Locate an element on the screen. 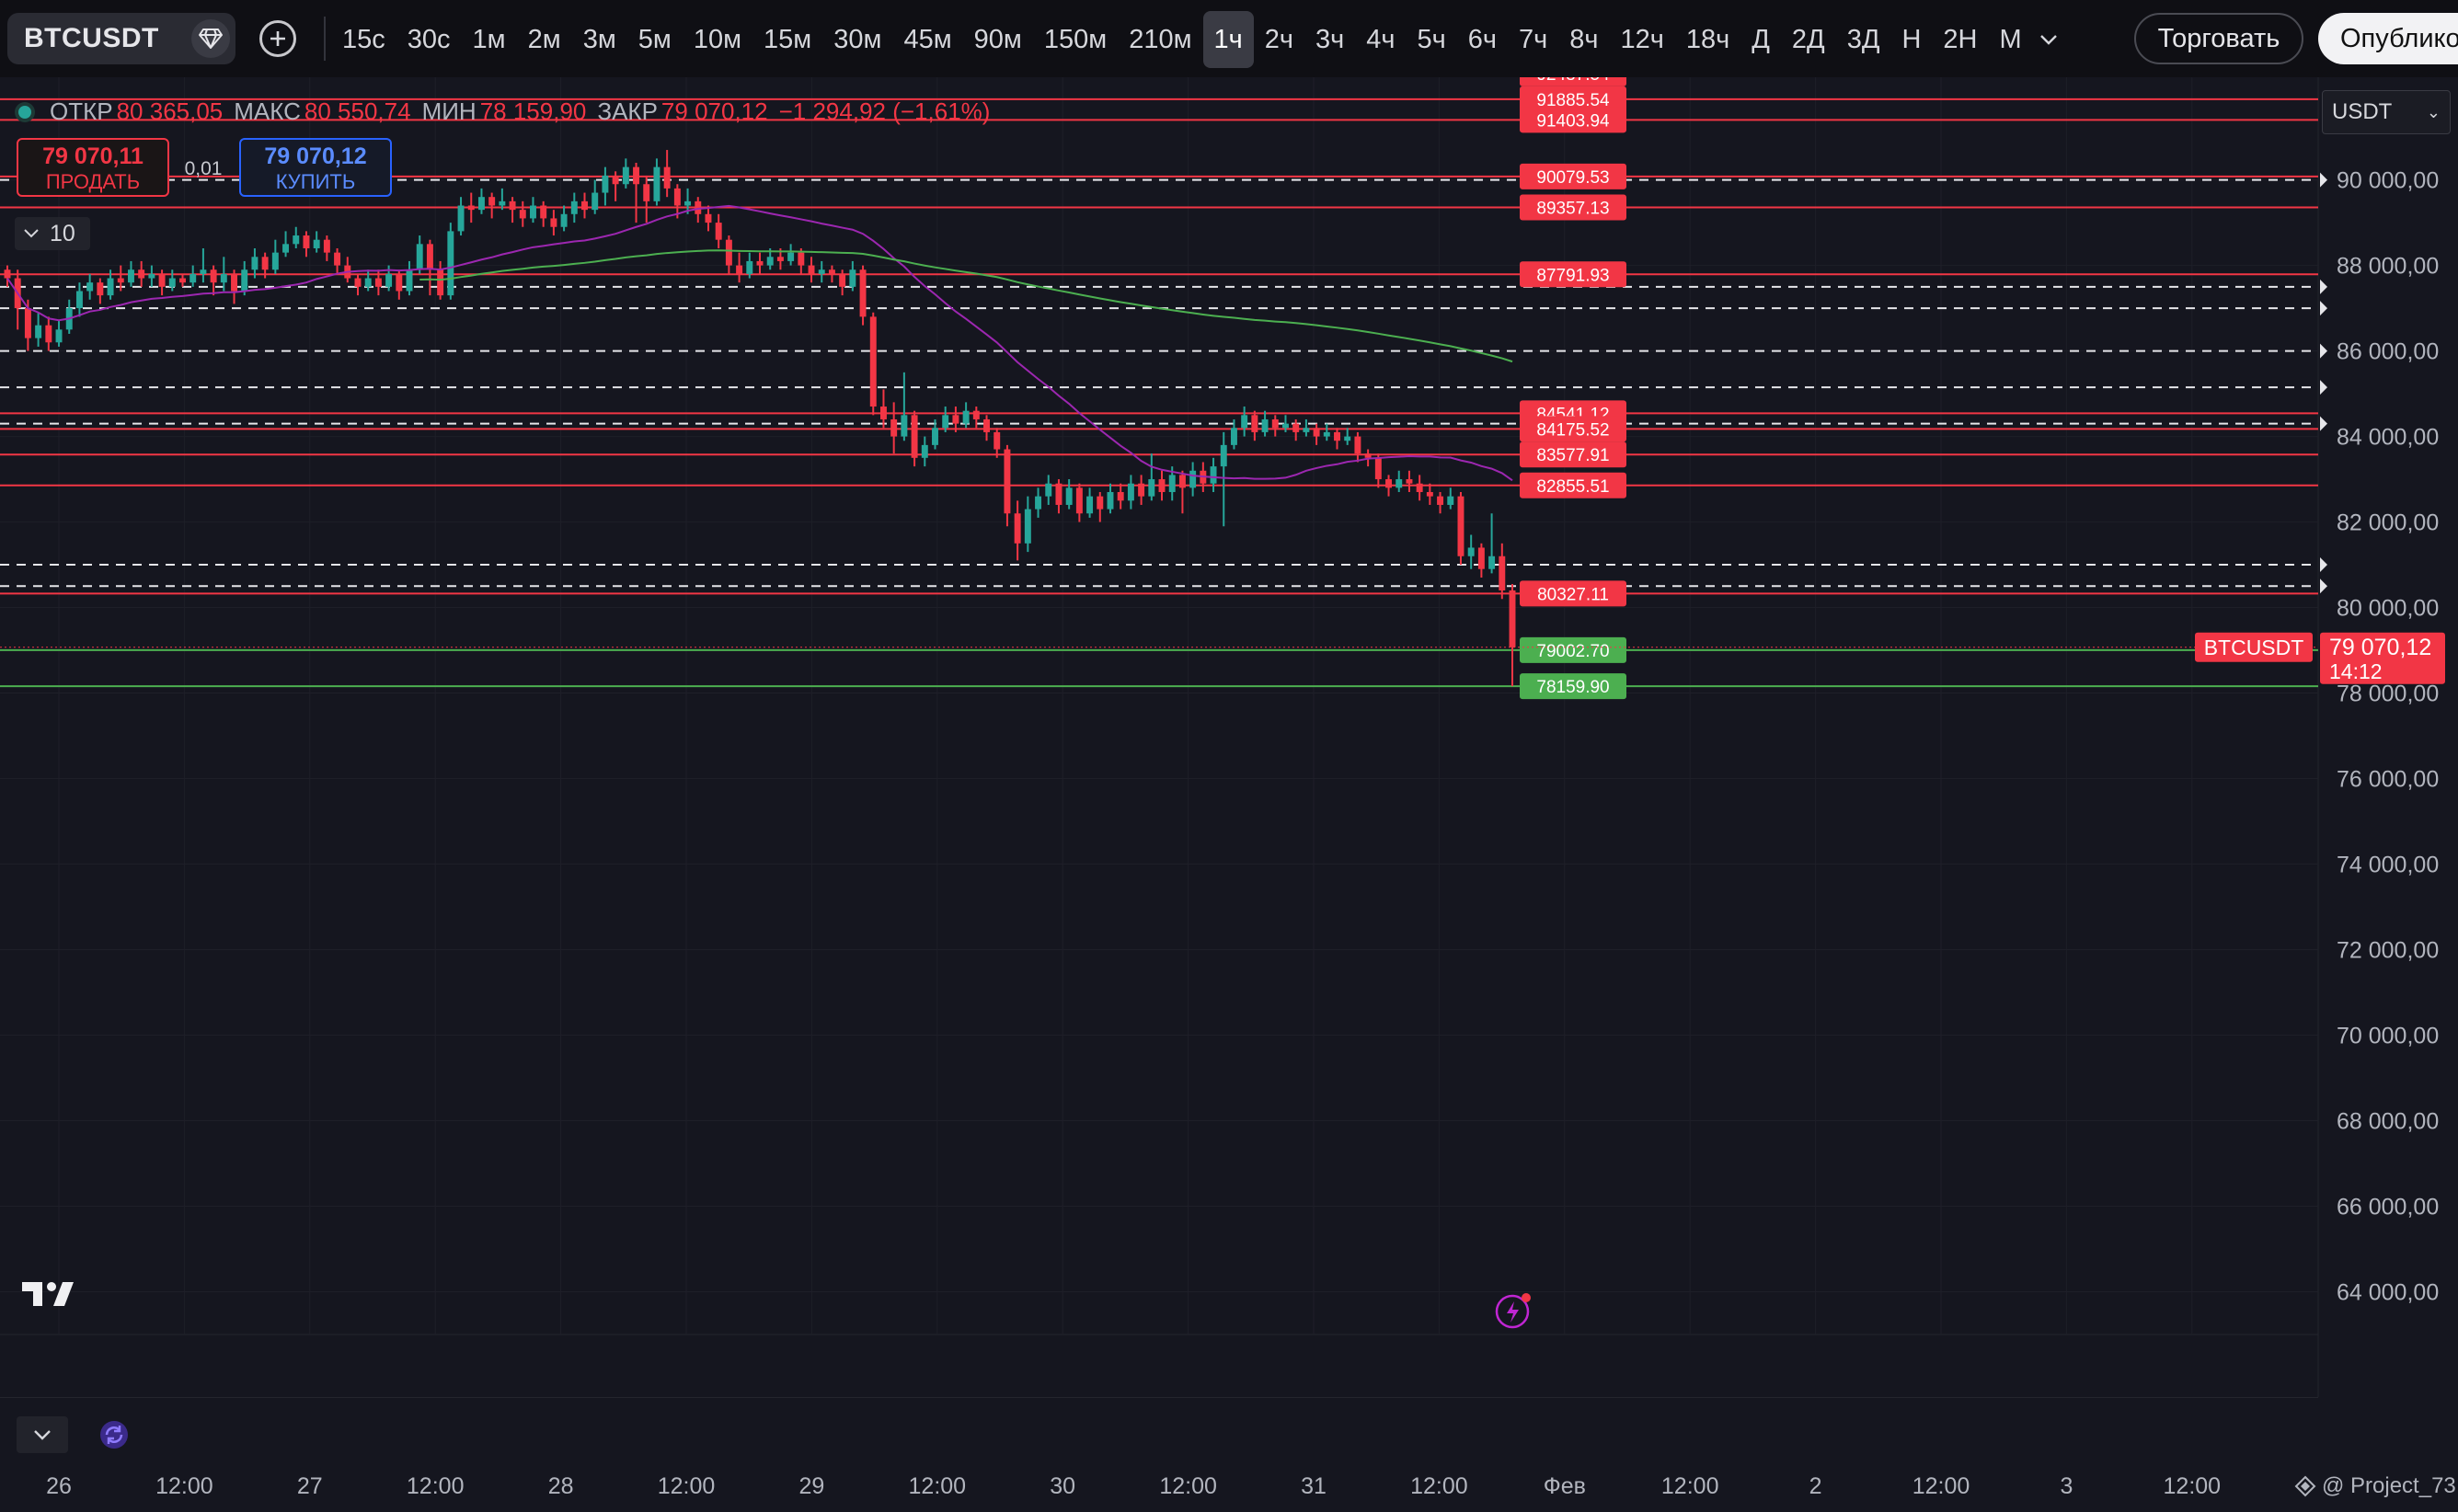 This screenshot has height=1512, width=2458. interval-option: 2Н is located at coordinates (1960, 39).